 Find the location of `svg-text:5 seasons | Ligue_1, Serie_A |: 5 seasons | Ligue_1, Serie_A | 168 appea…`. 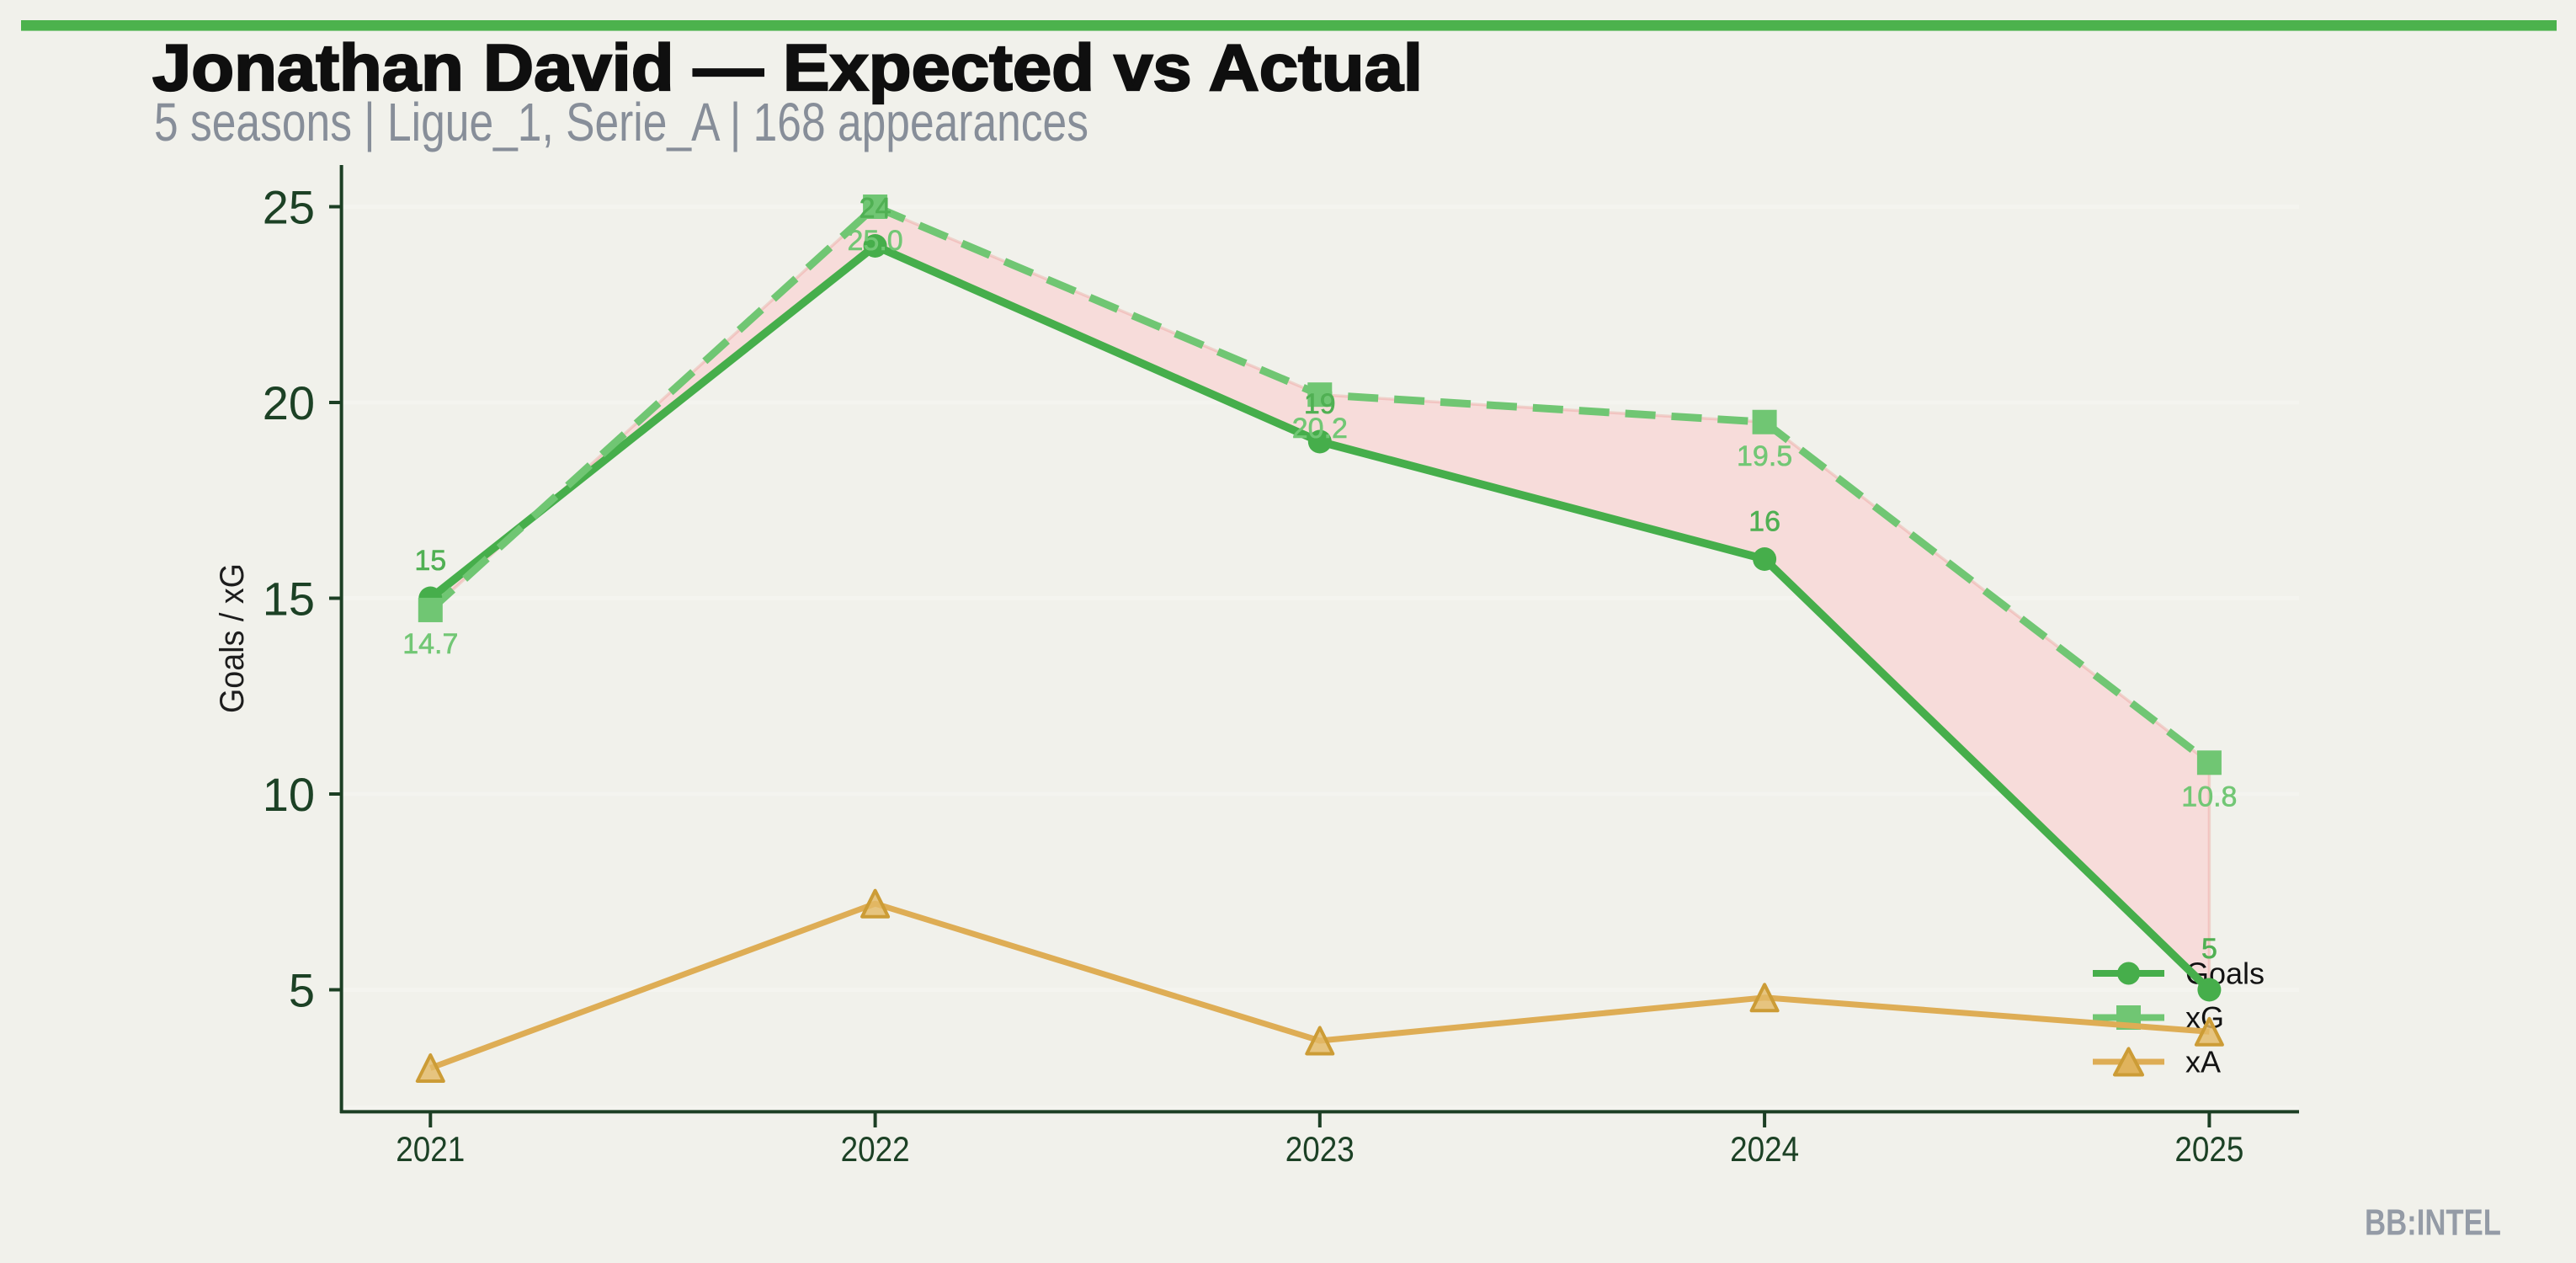

svg-text:5 seasons | Ligue_1, Serie_A |: 5 seasons | Ligue_1, Serie_A | 168 appea… is located at coordinates (621, 122).